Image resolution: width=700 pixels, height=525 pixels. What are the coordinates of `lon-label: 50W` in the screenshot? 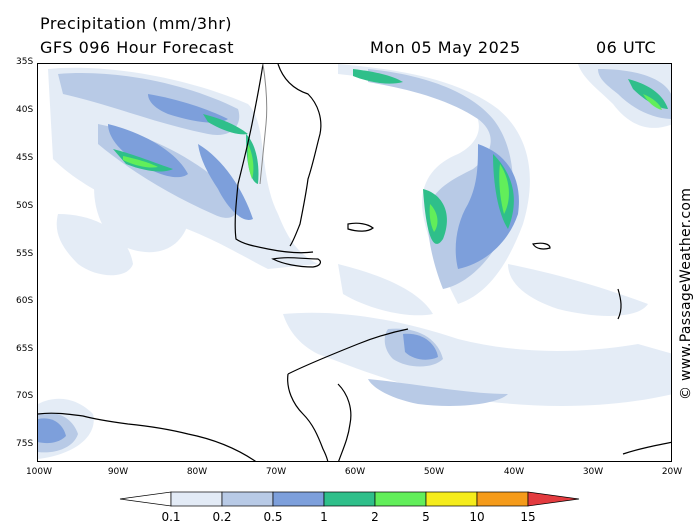 It's located at (434, 472).